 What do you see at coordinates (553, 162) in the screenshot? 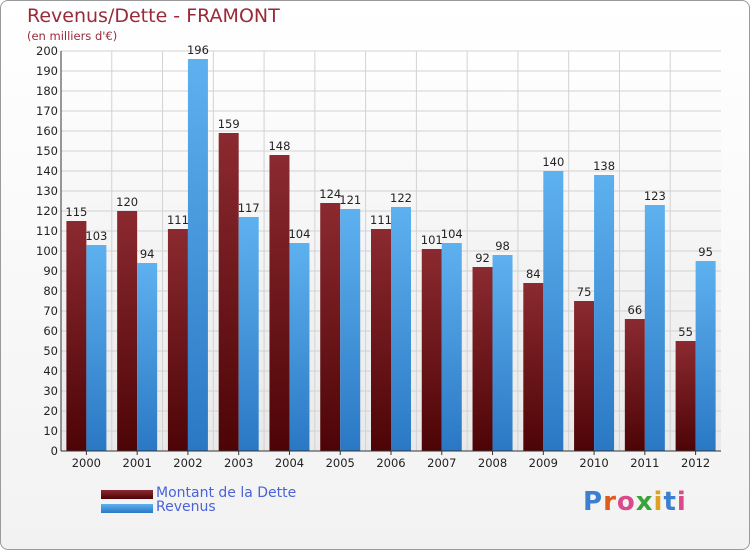
I see `value-label-revenus-2009: 140` at bounding box center [553, 162].